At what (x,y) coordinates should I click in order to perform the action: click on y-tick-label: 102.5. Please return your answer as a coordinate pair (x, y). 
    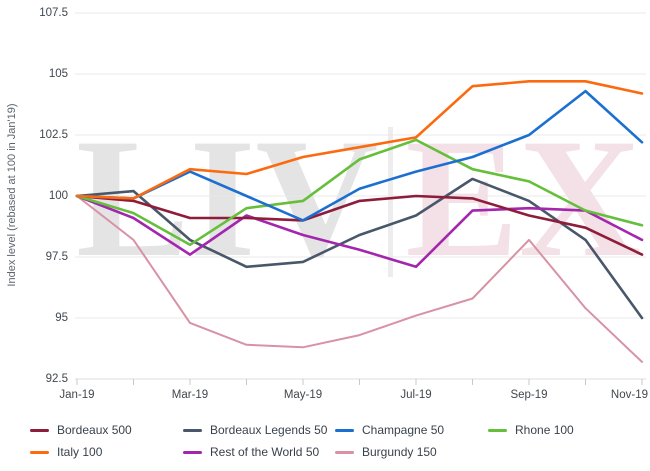
    Looking at the image, I should click on (53, 135).